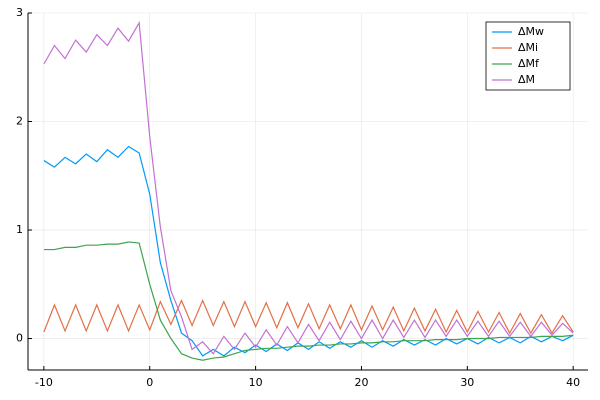  What do you see at coordinates (308, 317) in the screenshot?
I see `line-series` at bounding box center [308, 317].